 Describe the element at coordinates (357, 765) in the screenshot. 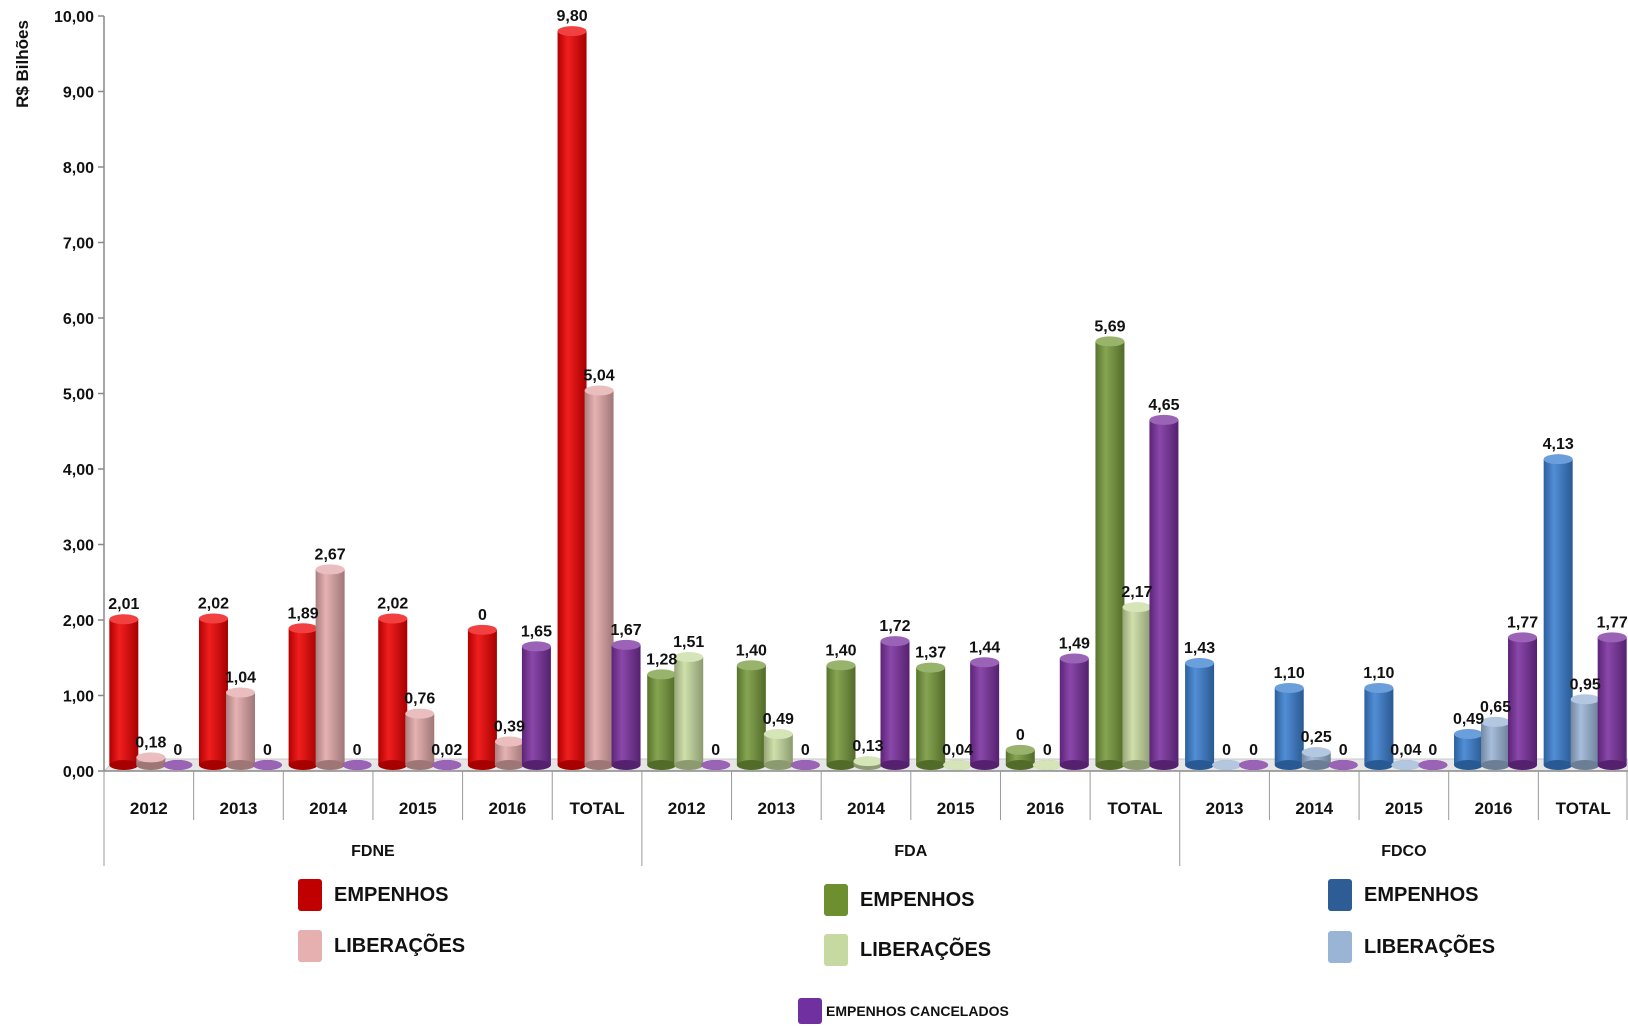

I see `bar-fdne-2014-cancelados` at that location.